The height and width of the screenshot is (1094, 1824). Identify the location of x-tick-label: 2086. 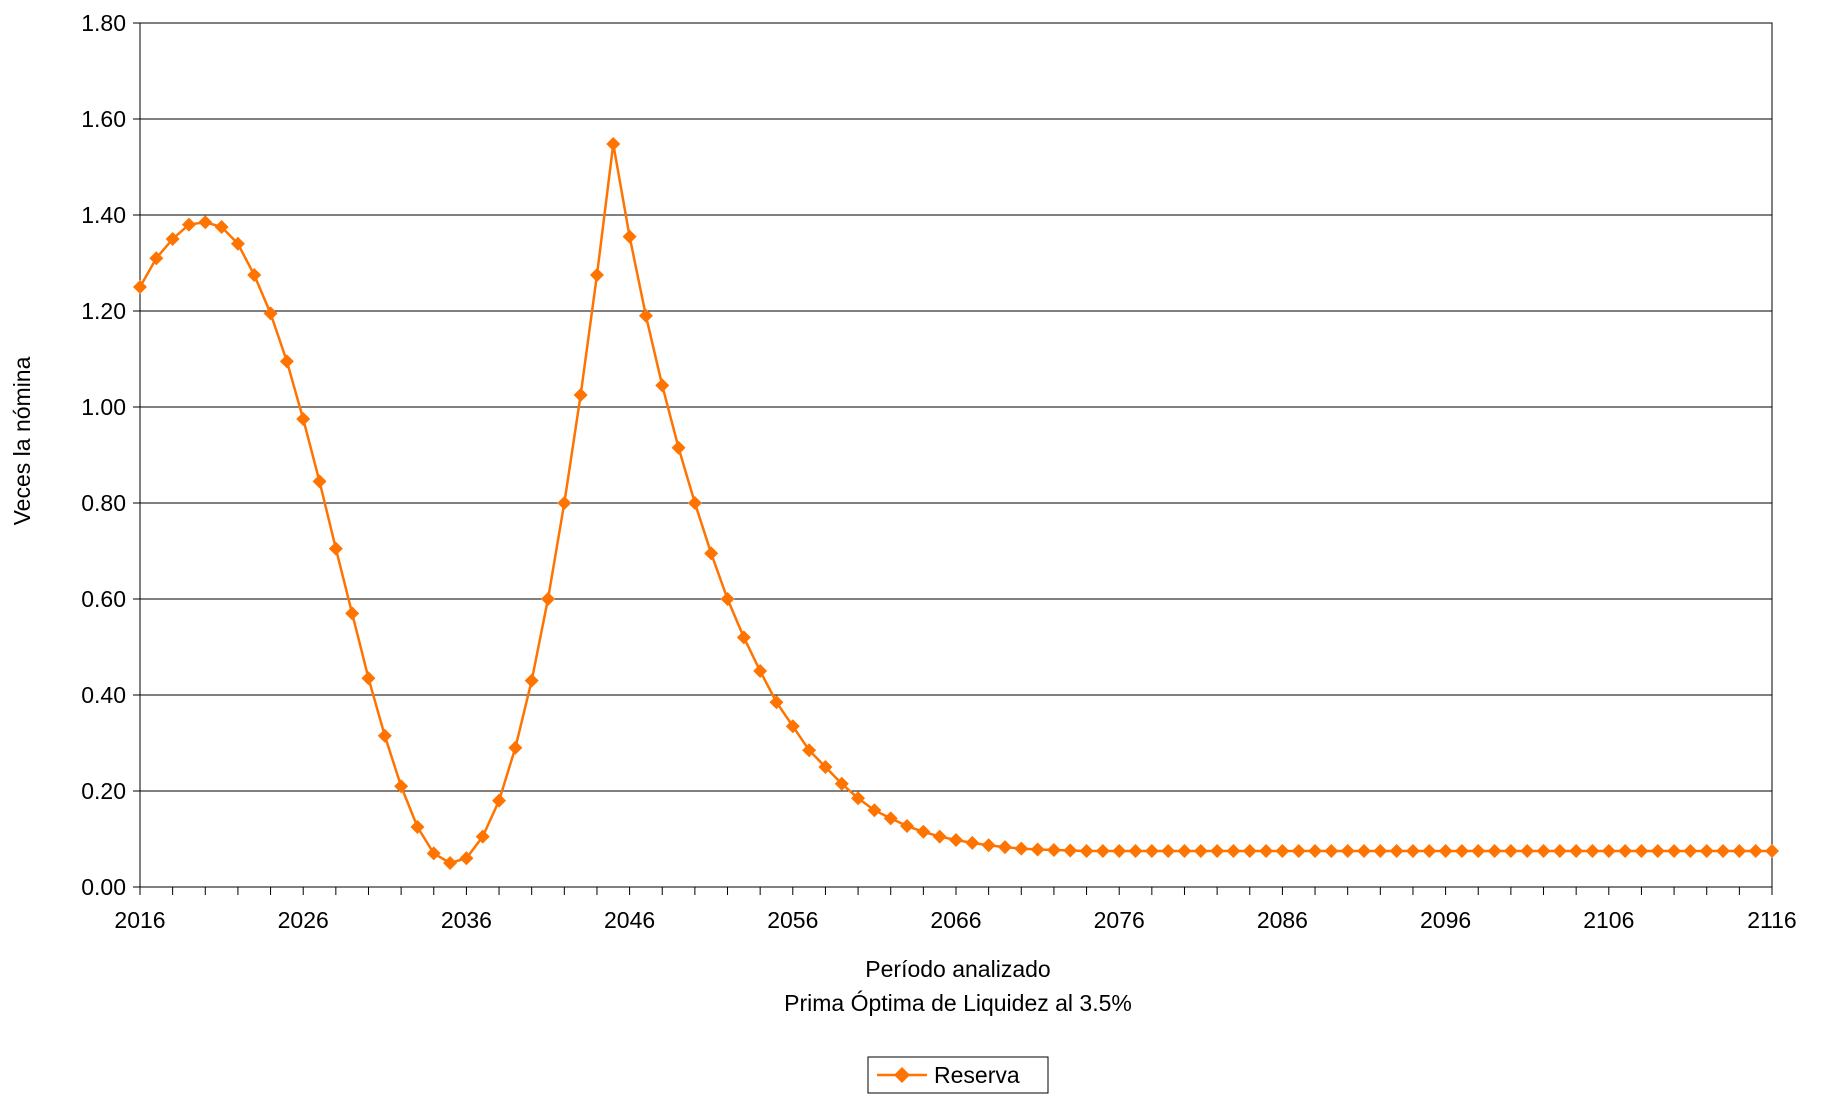
(1282, 920).